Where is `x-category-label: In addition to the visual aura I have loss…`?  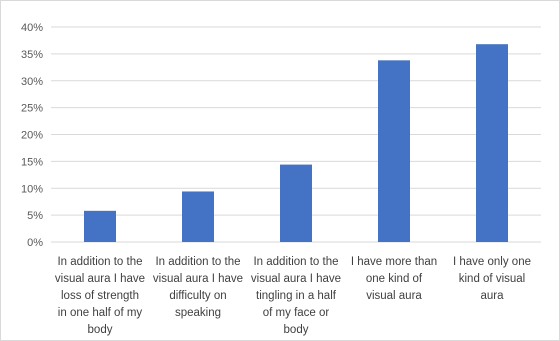 x-category-label: In addition to the visual aura I have loss… is located at coordinates (100, 296).